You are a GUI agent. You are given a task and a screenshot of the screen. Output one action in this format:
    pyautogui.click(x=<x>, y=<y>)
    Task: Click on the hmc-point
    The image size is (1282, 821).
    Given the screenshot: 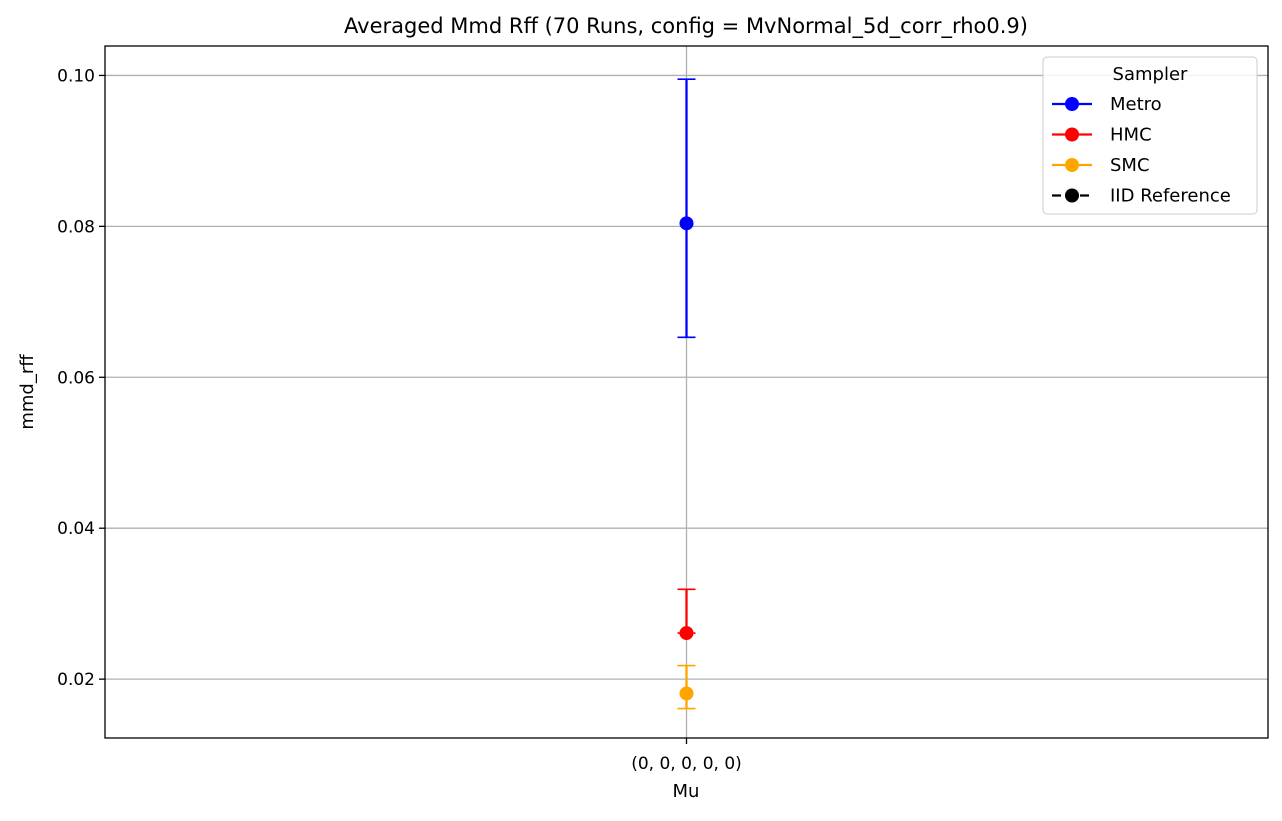 What is the action you would take?
    pyautogui.click(x=686, y=633)
    